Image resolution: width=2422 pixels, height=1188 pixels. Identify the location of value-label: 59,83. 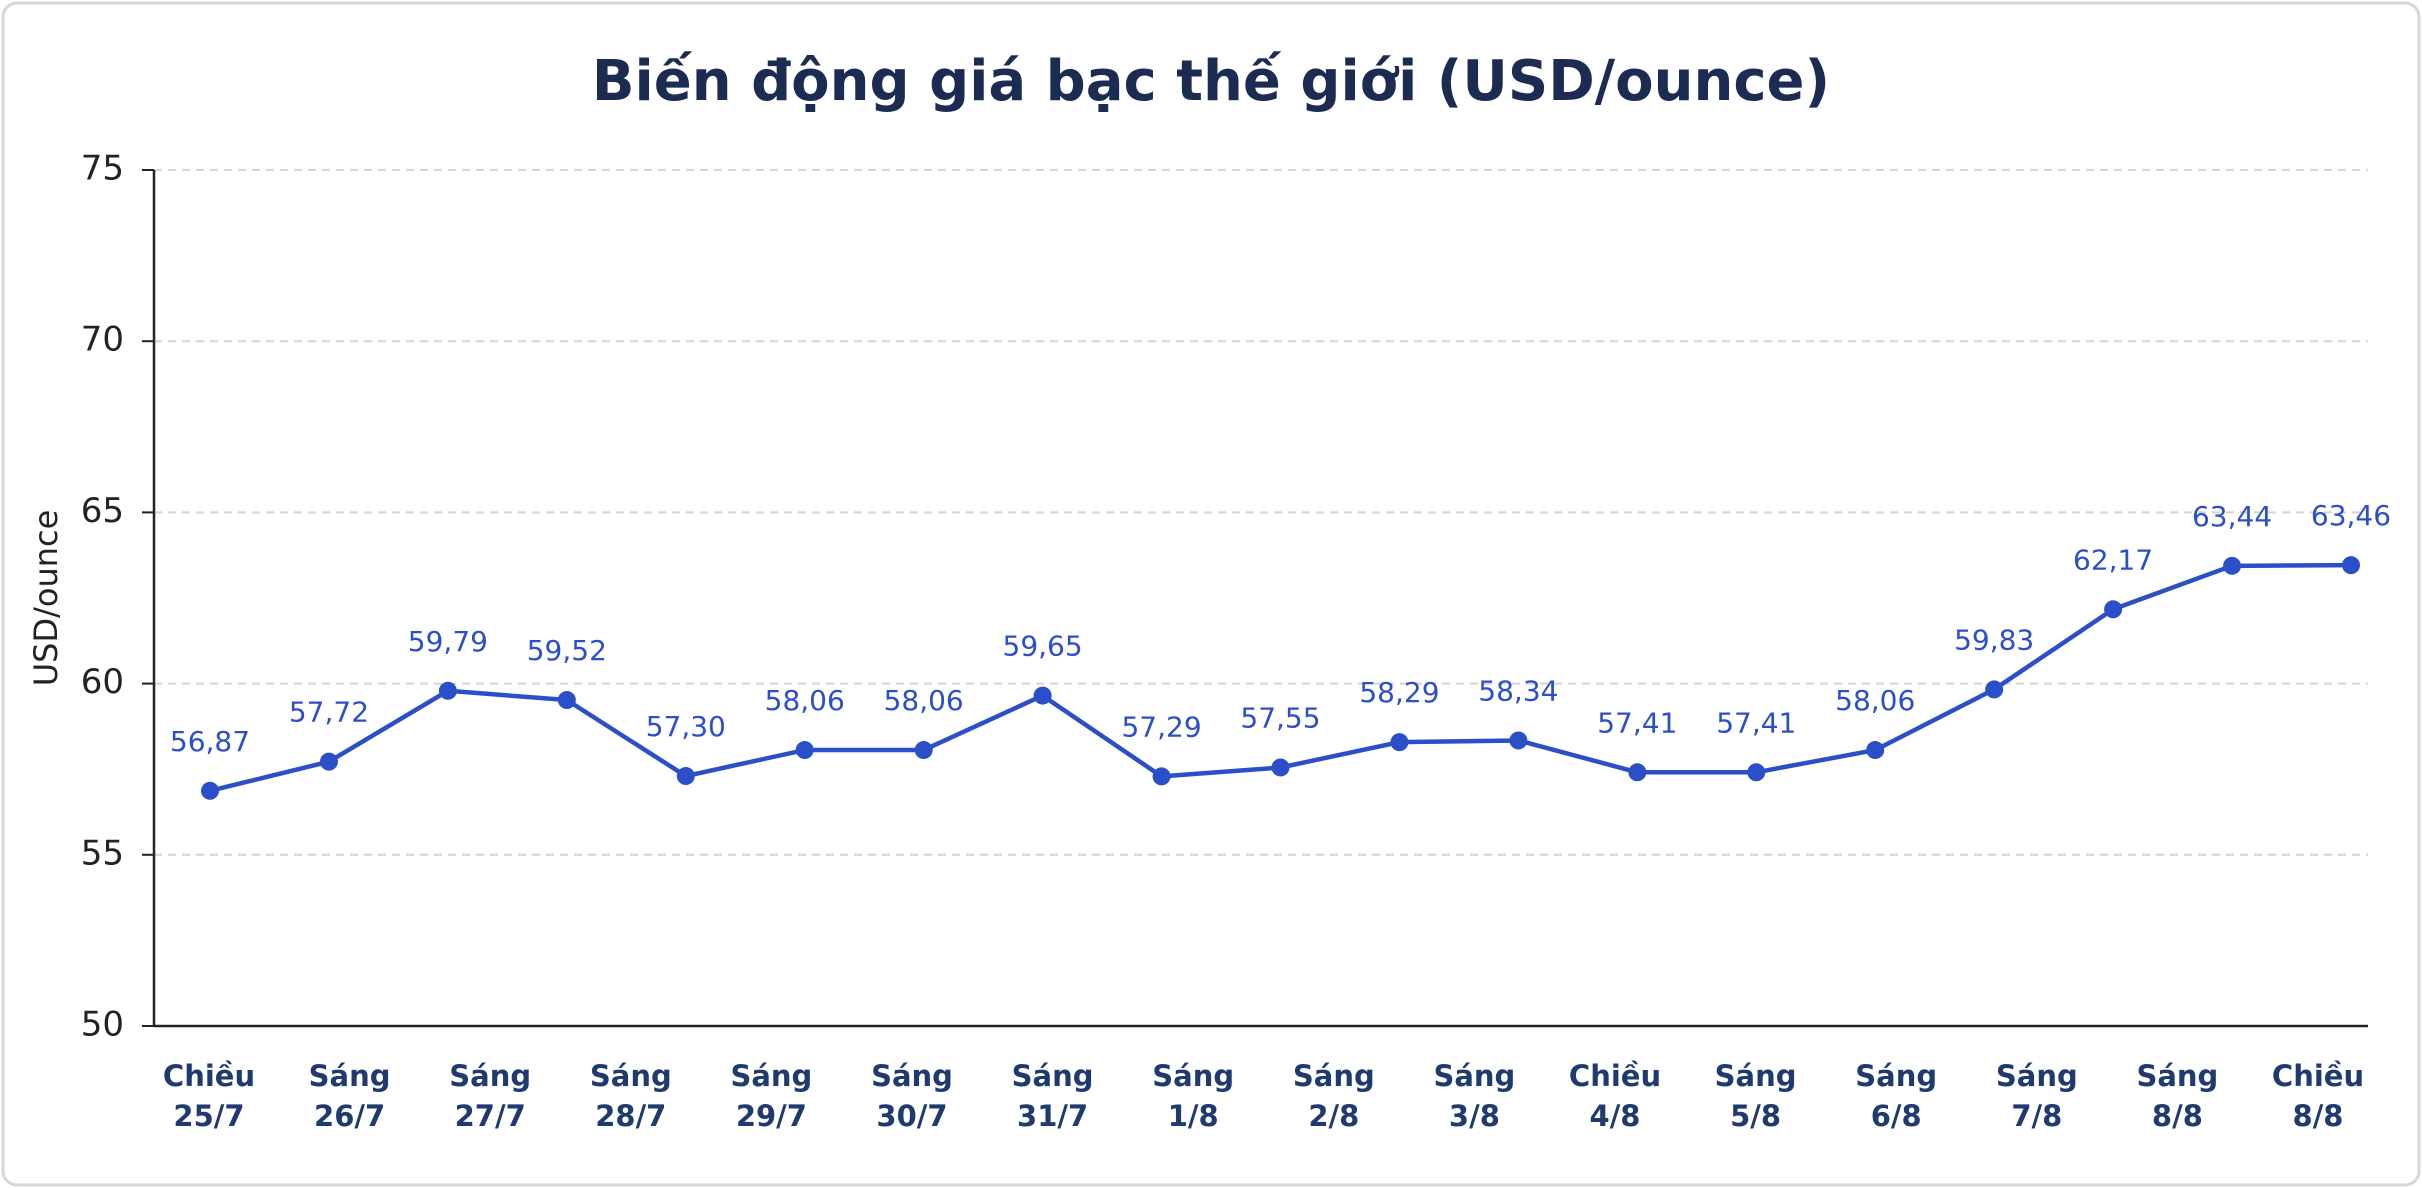
(1994, 639).